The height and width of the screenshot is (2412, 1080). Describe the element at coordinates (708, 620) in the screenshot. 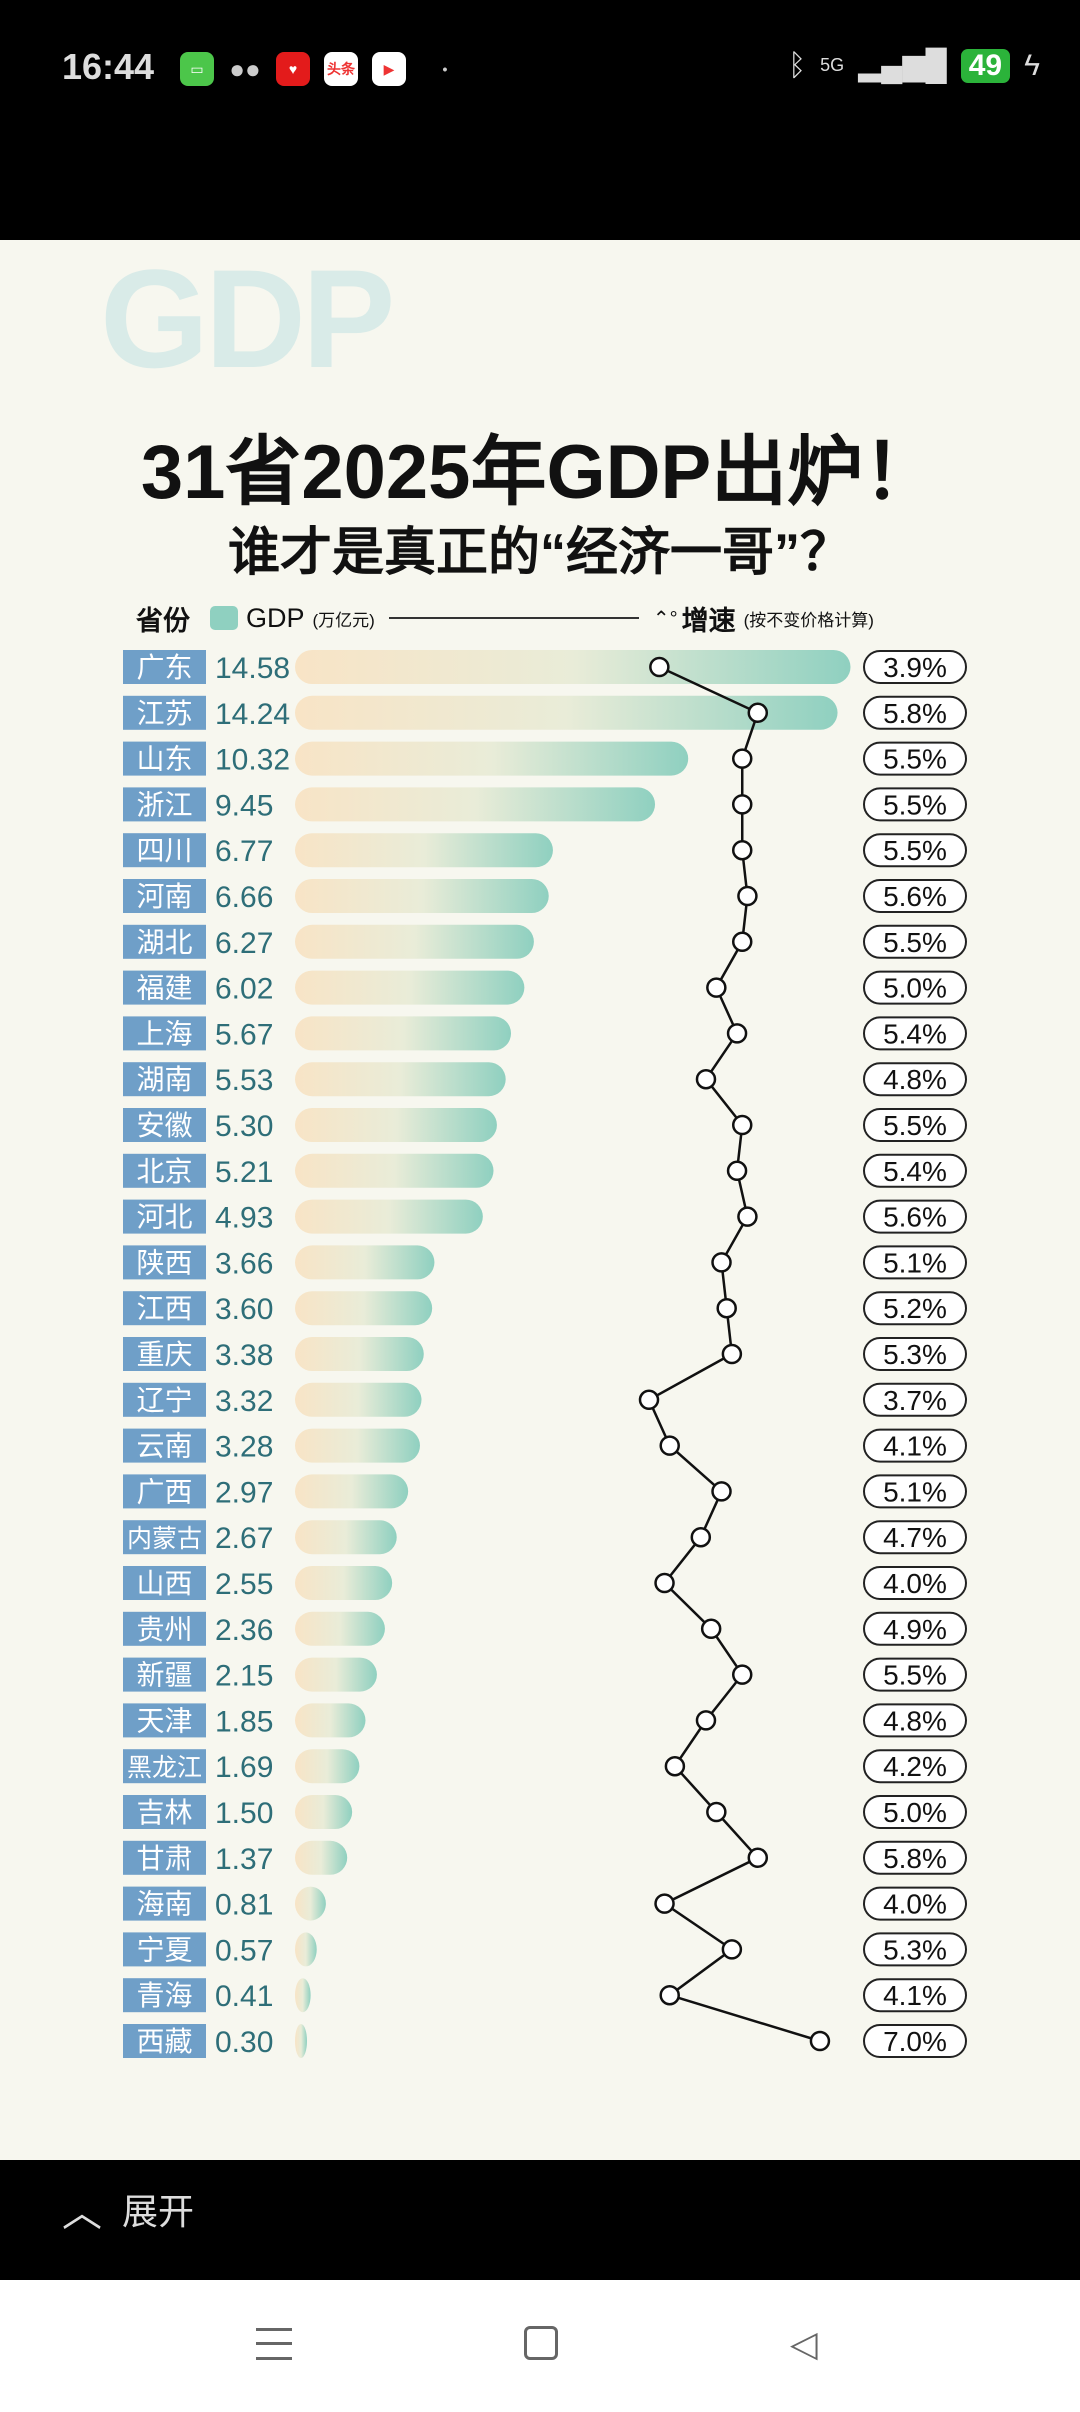

I see `legend-growth: 增速` at that location.